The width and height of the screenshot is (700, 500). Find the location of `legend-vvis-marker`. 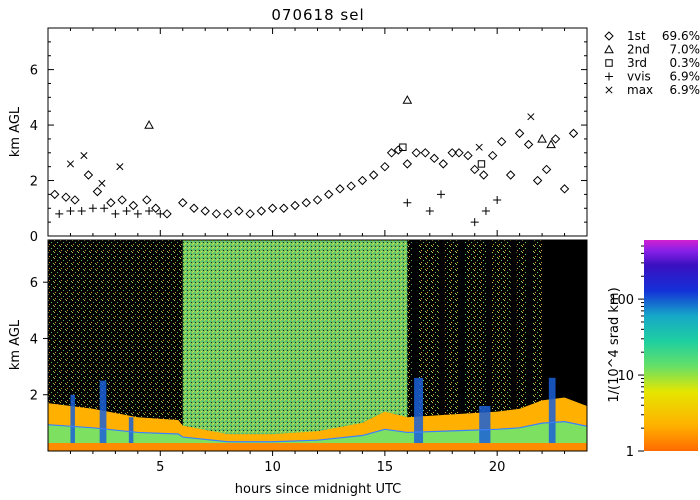

legend-vvis-marker is located at coordinates (609, 76).